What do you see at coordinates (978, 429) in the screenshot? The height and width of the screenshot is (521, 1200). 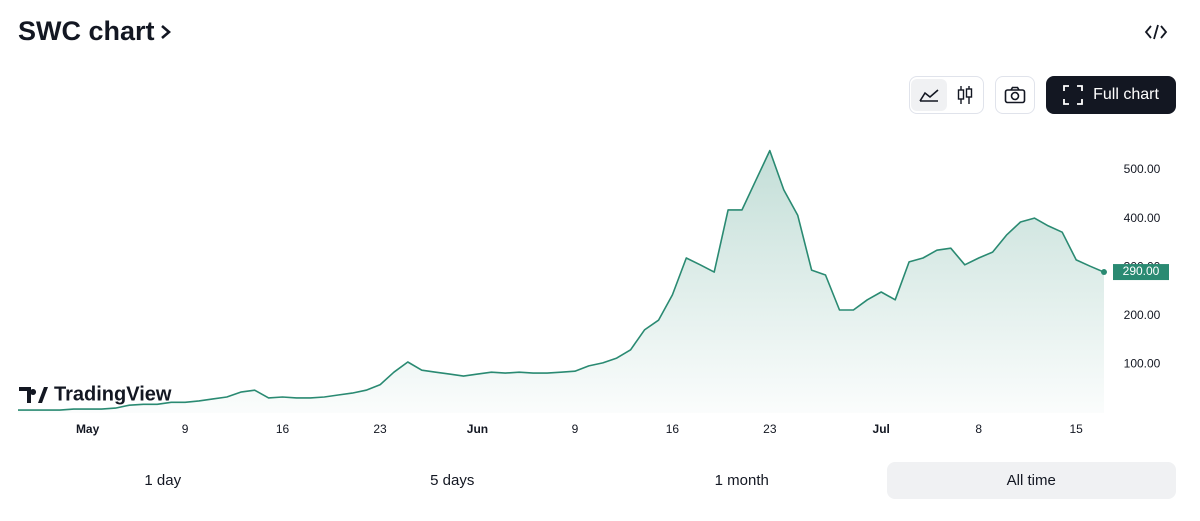 I see `x-tick-label: 8` at bounding box center [978, 429].